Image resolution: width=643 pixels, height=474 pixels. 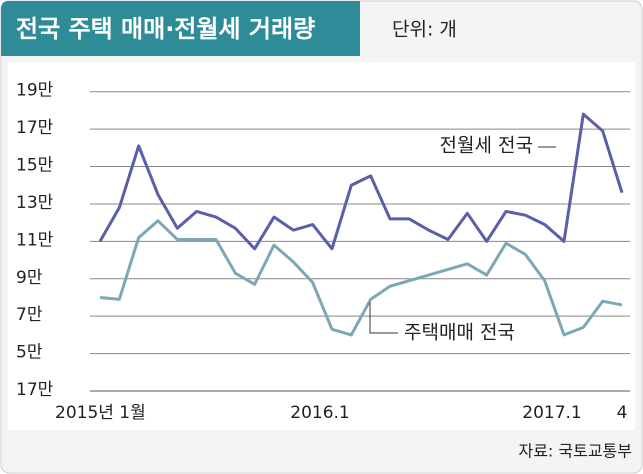 What do you see at coordinates (622, 413) in the screenshot?
I see `x-tick-label: 4` at bounding box center [622, 413].